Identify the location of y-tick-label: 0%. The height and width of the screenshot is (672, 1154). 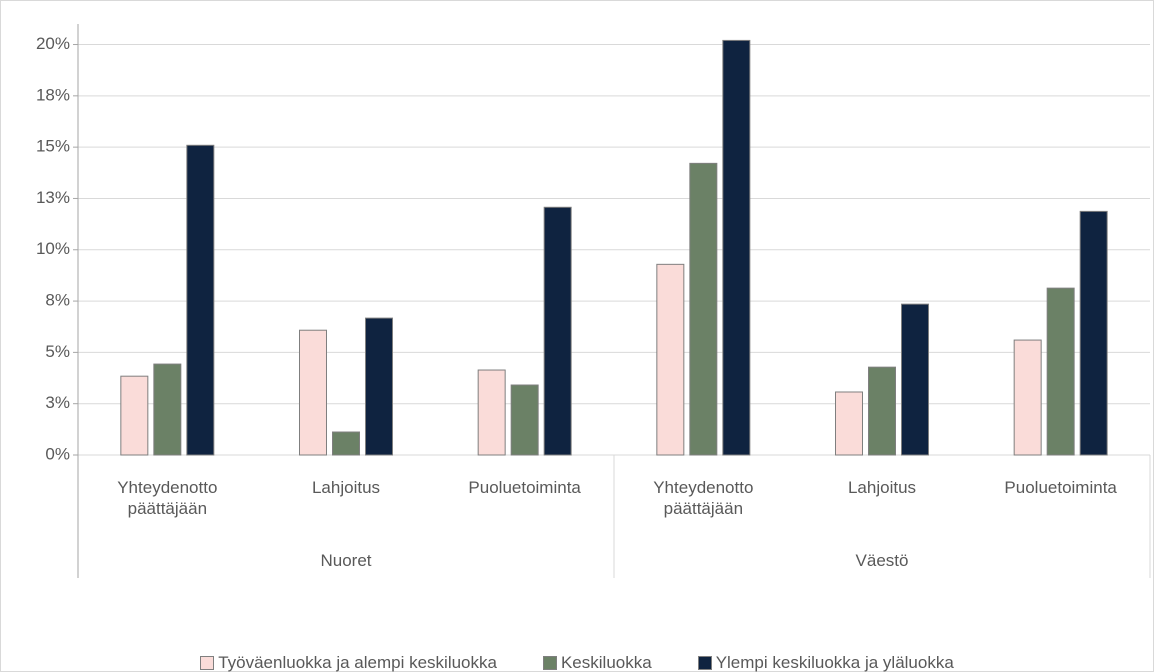
(57, 453).